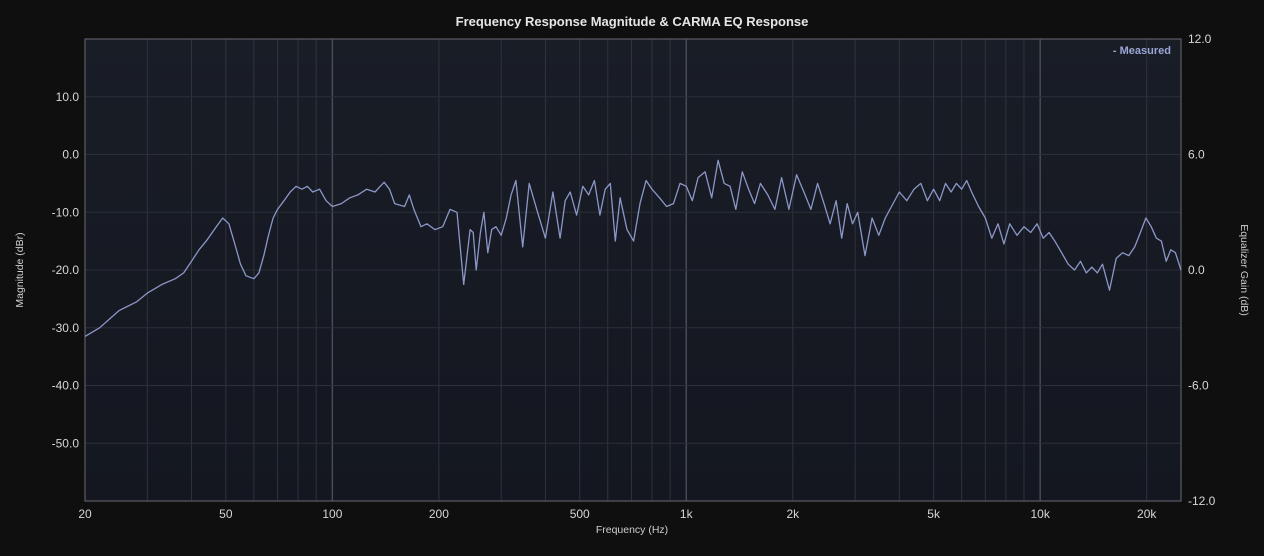 The image size is (1264, 556). Describe the element at coordinates (1196, 155) in the screenshot. I see `y2-tick-label: 6.0` at that location.